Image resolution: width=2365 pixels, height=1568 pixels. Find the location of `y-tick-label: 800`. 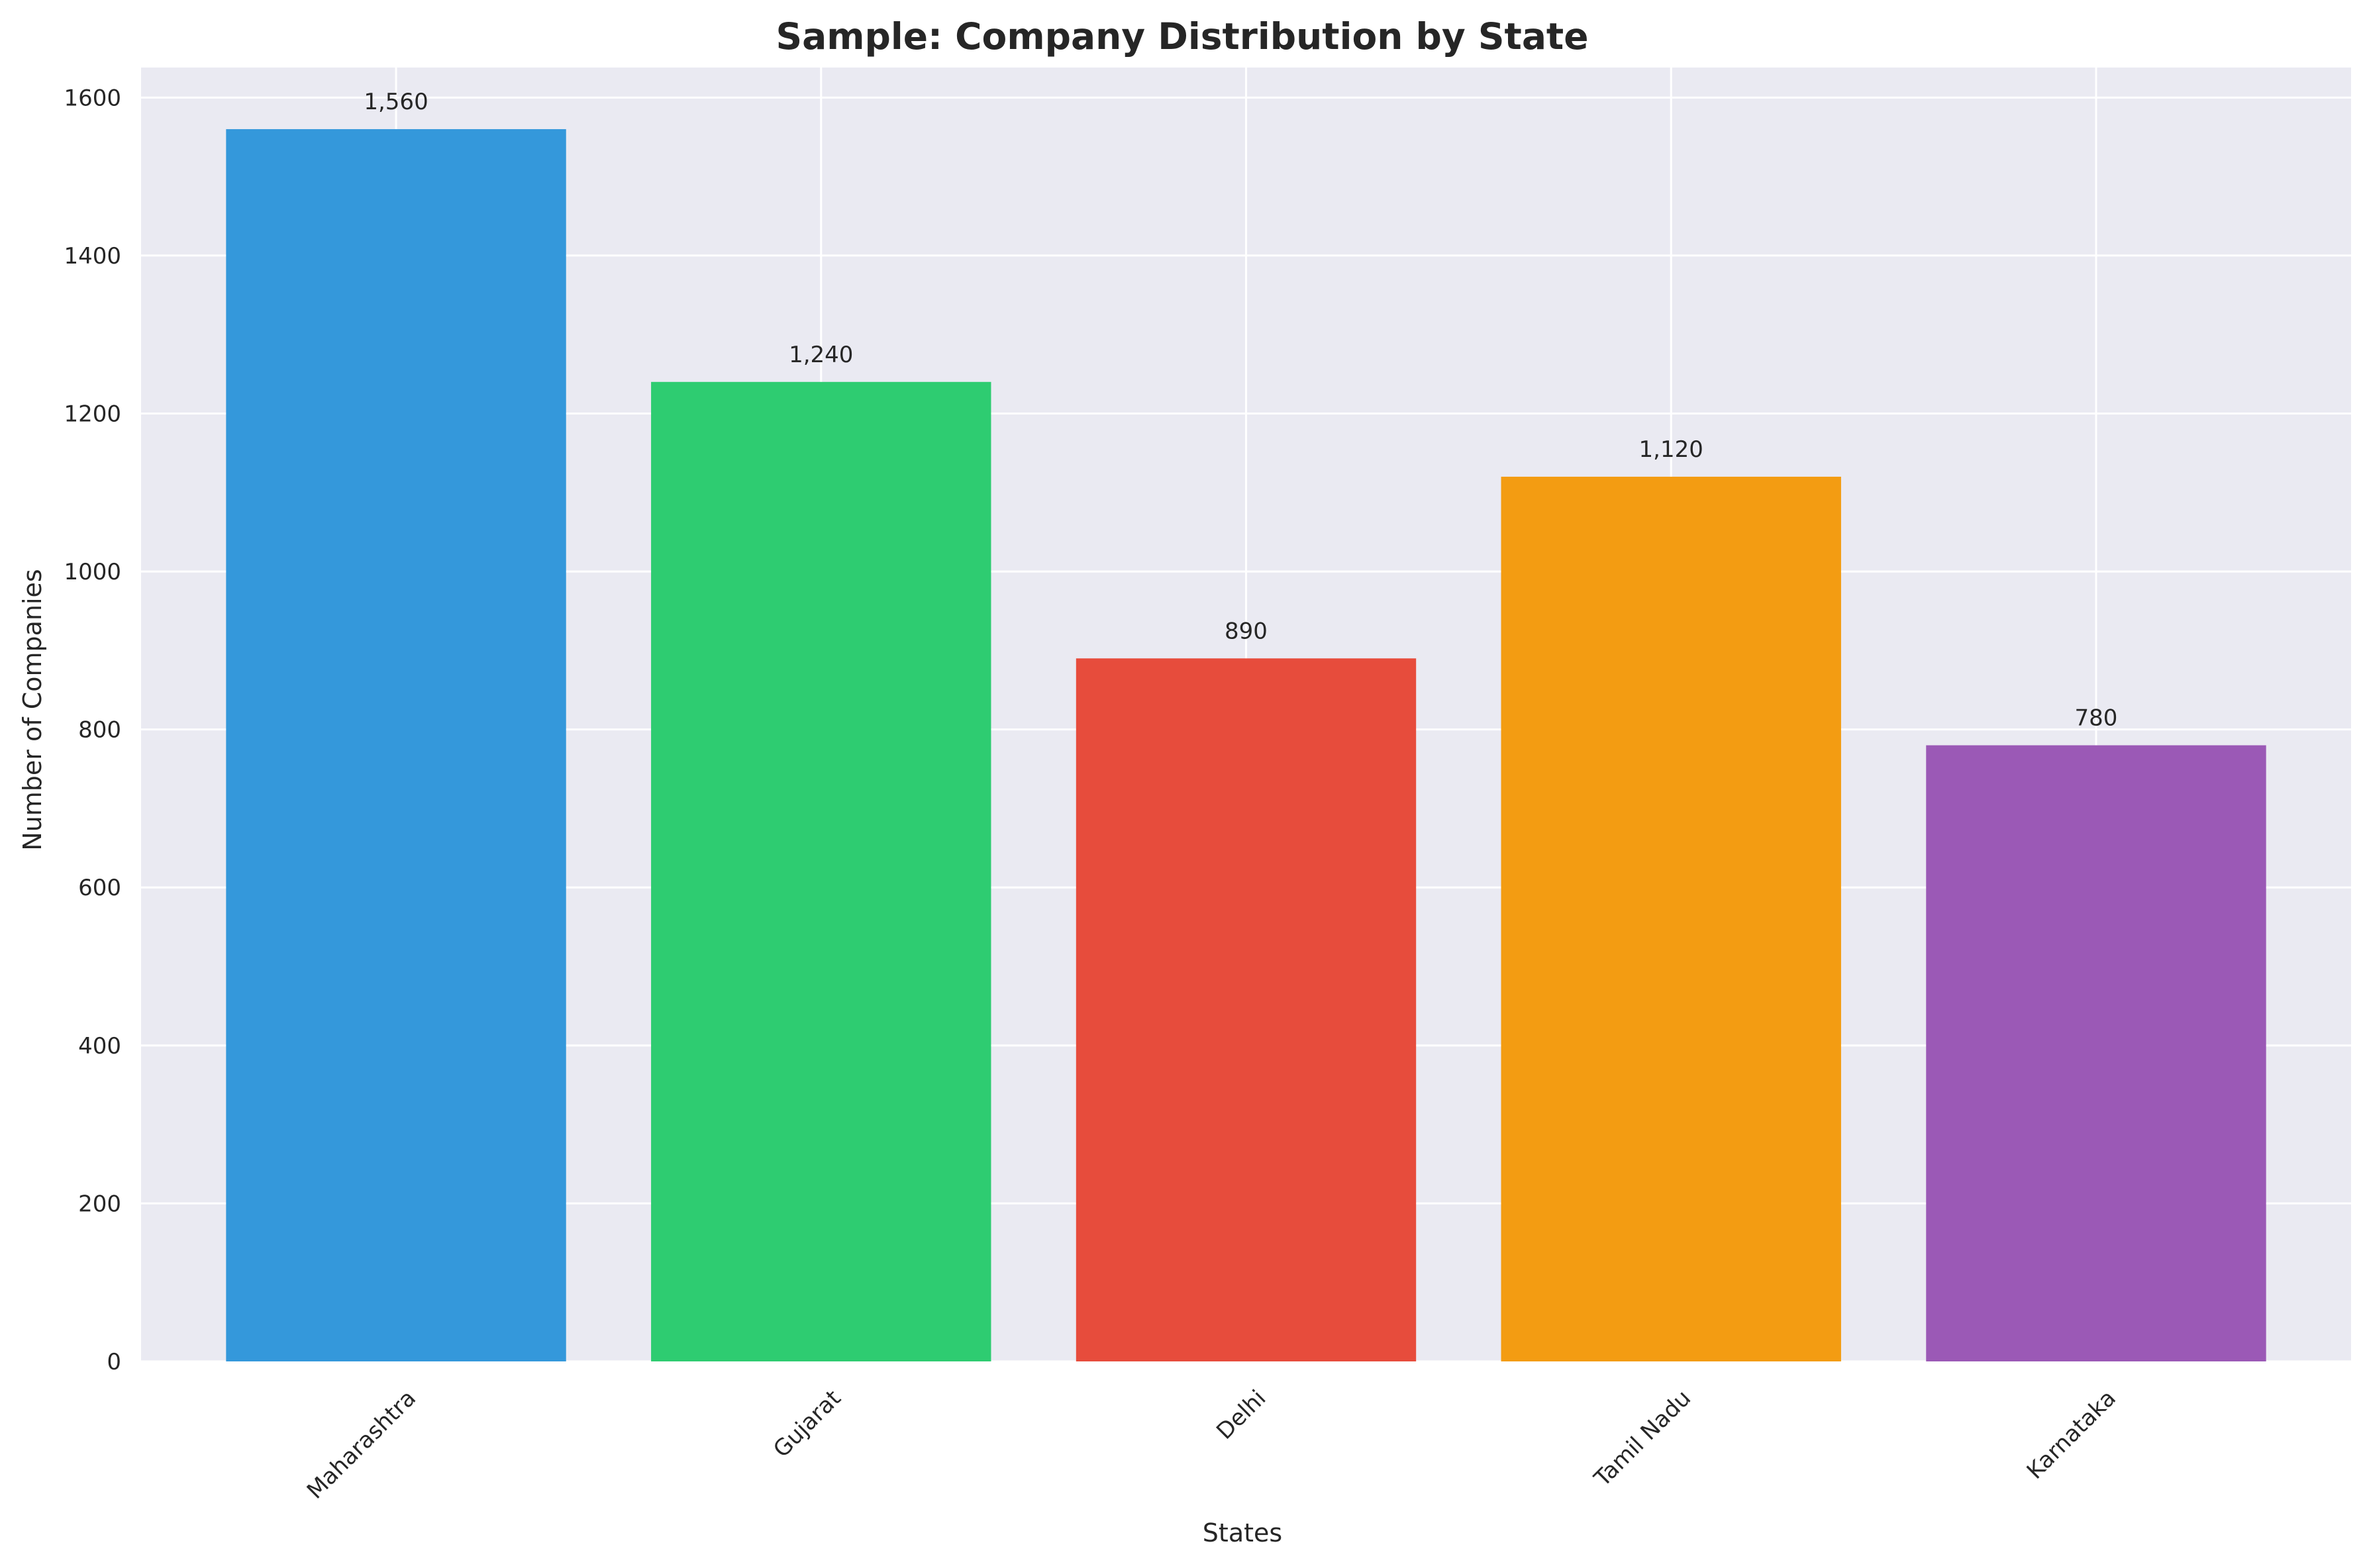

y-tick-label: 800 is located at coordinates (99, 730).